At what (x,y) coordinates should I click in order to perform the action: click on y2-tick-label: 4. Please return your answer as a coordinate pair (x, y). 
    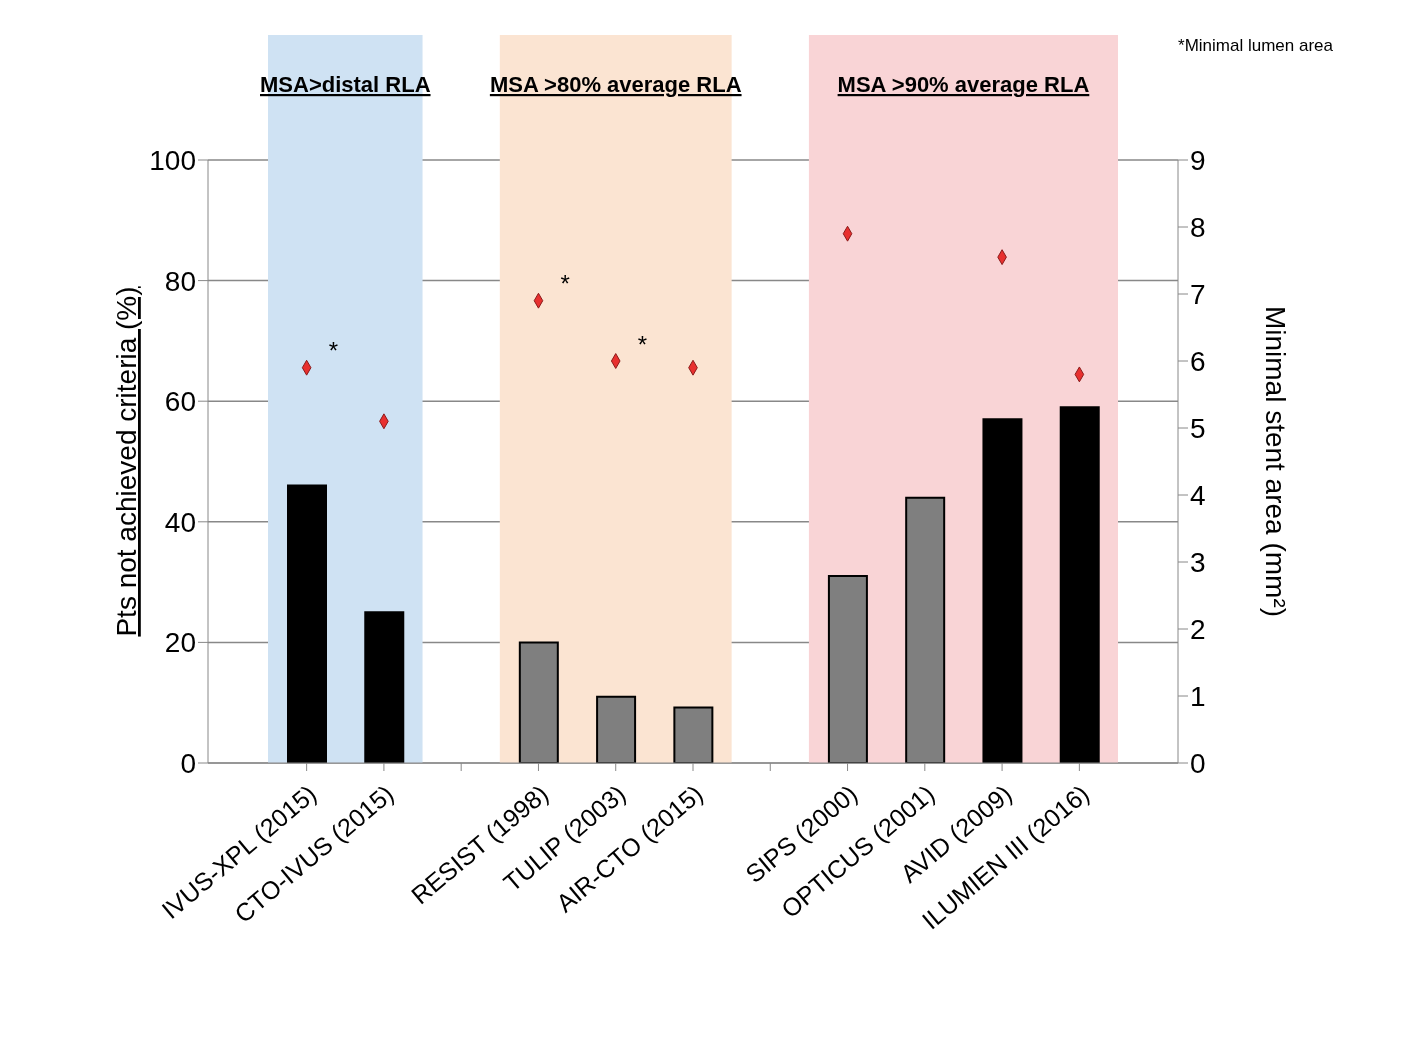
    Looking at the image, I should click on (1198, 495).